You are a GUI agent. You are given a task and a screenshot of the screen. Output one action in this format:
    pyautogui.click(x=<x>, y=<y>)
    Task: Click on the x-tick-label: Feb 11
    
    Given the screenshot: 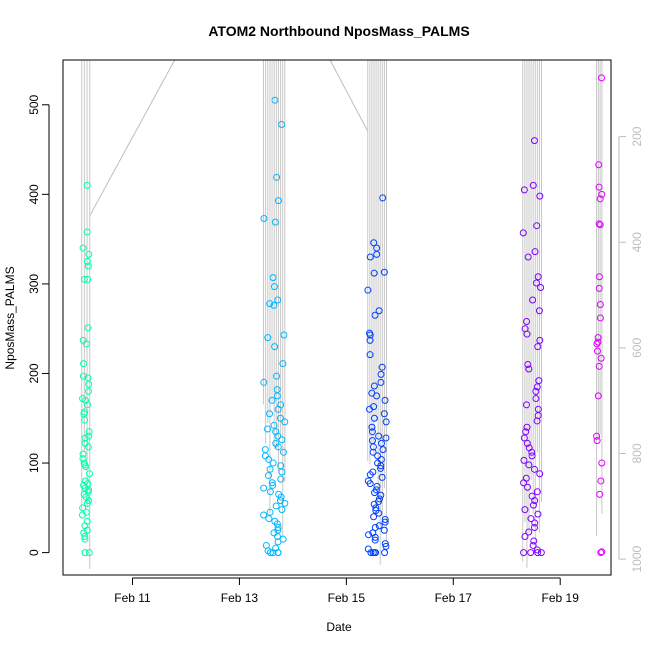 What is the action you would take?
    pyautogui.click(x=132, y=598)
    